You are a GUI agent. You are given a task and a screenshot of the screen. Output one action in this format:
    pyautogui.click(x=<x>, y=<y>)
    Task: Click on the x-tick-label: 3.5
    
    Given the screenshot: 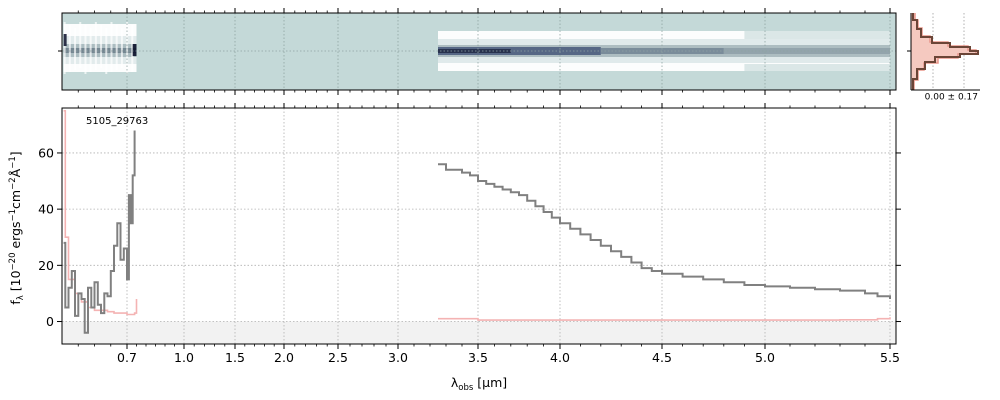 What is the action you would take?
    pyautogui.click(x=478, y=357)
    